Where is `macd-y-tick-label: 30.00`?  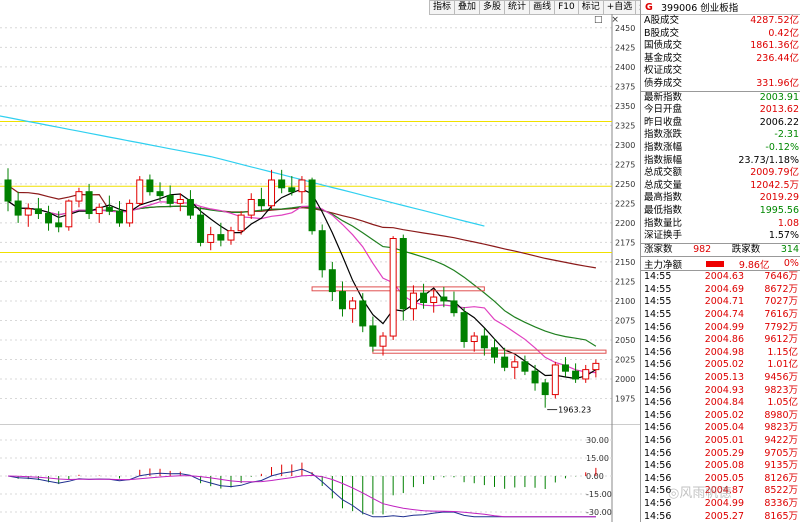
macd-y-tick-label: 30.00 is located at coordinates (597, 440).